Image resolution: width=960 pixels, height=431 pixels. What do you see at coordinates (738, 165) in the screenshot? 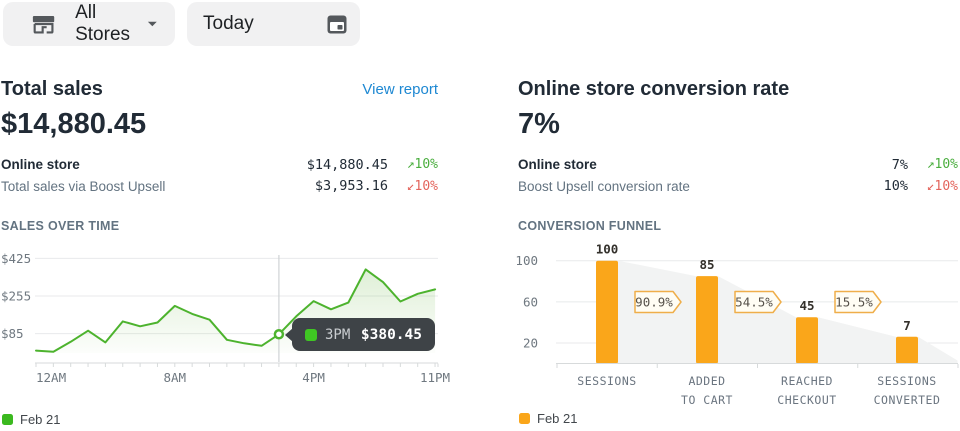
I see `metric-row: Online store 7% ↗10%` at bounding box center [738, 165].